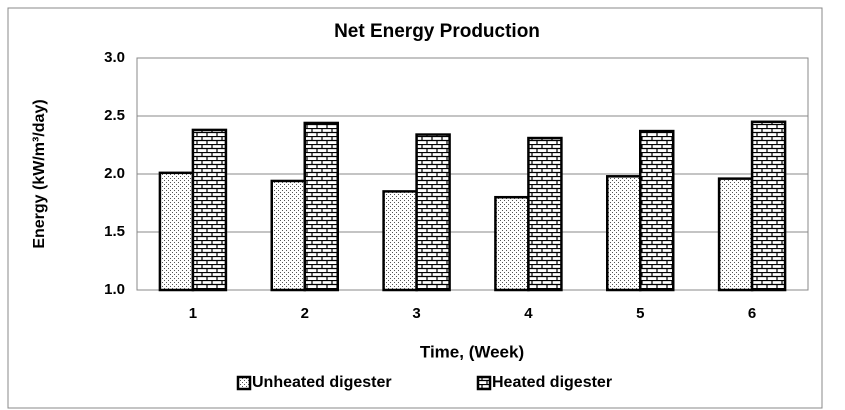 The image size is (845, 410). I want to click on y-tick-label: 2.5, so click(114, 115).